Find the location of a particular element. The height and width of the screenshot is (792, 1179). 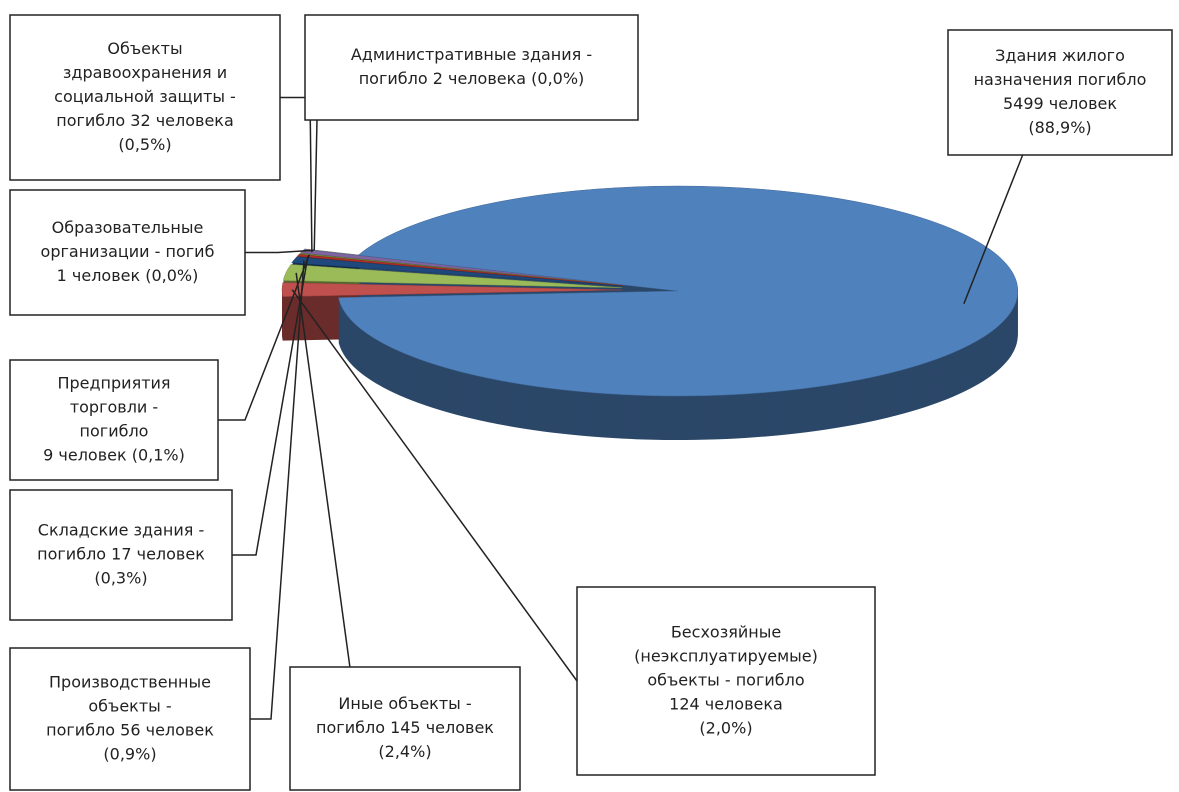

slice-label: (0,9%) is located at coordinates (129, 754).